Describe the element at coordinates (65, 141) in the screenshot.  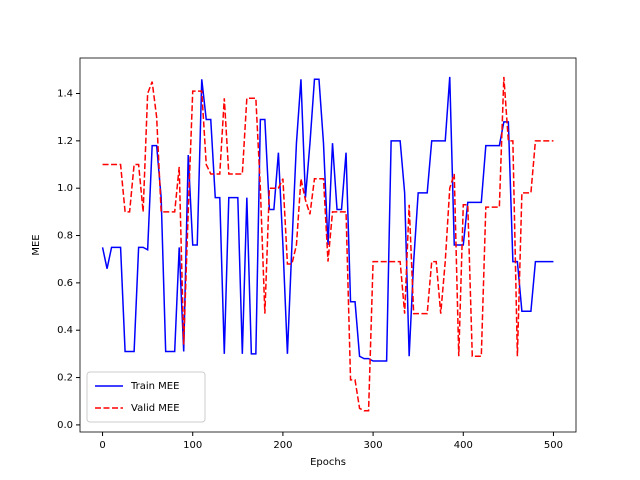
I see `y-tick-label: 1.2` at that location.